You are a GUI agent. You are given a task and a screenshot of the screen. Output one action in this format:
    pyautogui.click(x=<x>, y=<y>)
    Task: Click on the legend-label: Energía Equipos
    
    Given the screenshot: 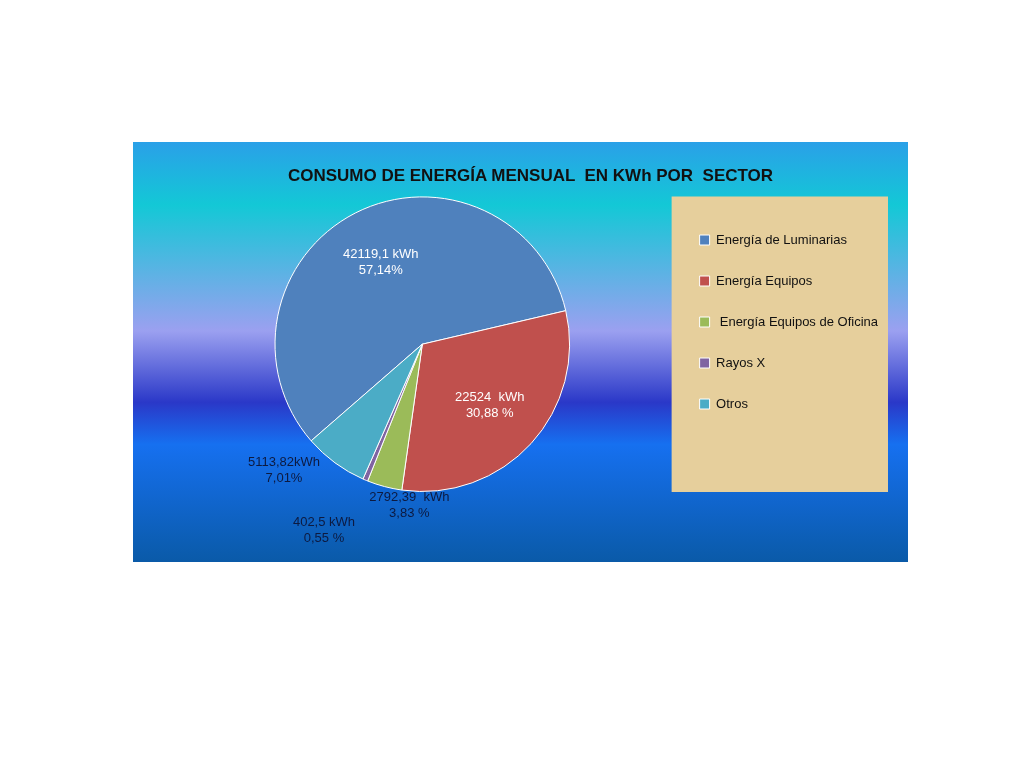 What is the action you would take?
    pyautogui.click(x=764, y=280)
    